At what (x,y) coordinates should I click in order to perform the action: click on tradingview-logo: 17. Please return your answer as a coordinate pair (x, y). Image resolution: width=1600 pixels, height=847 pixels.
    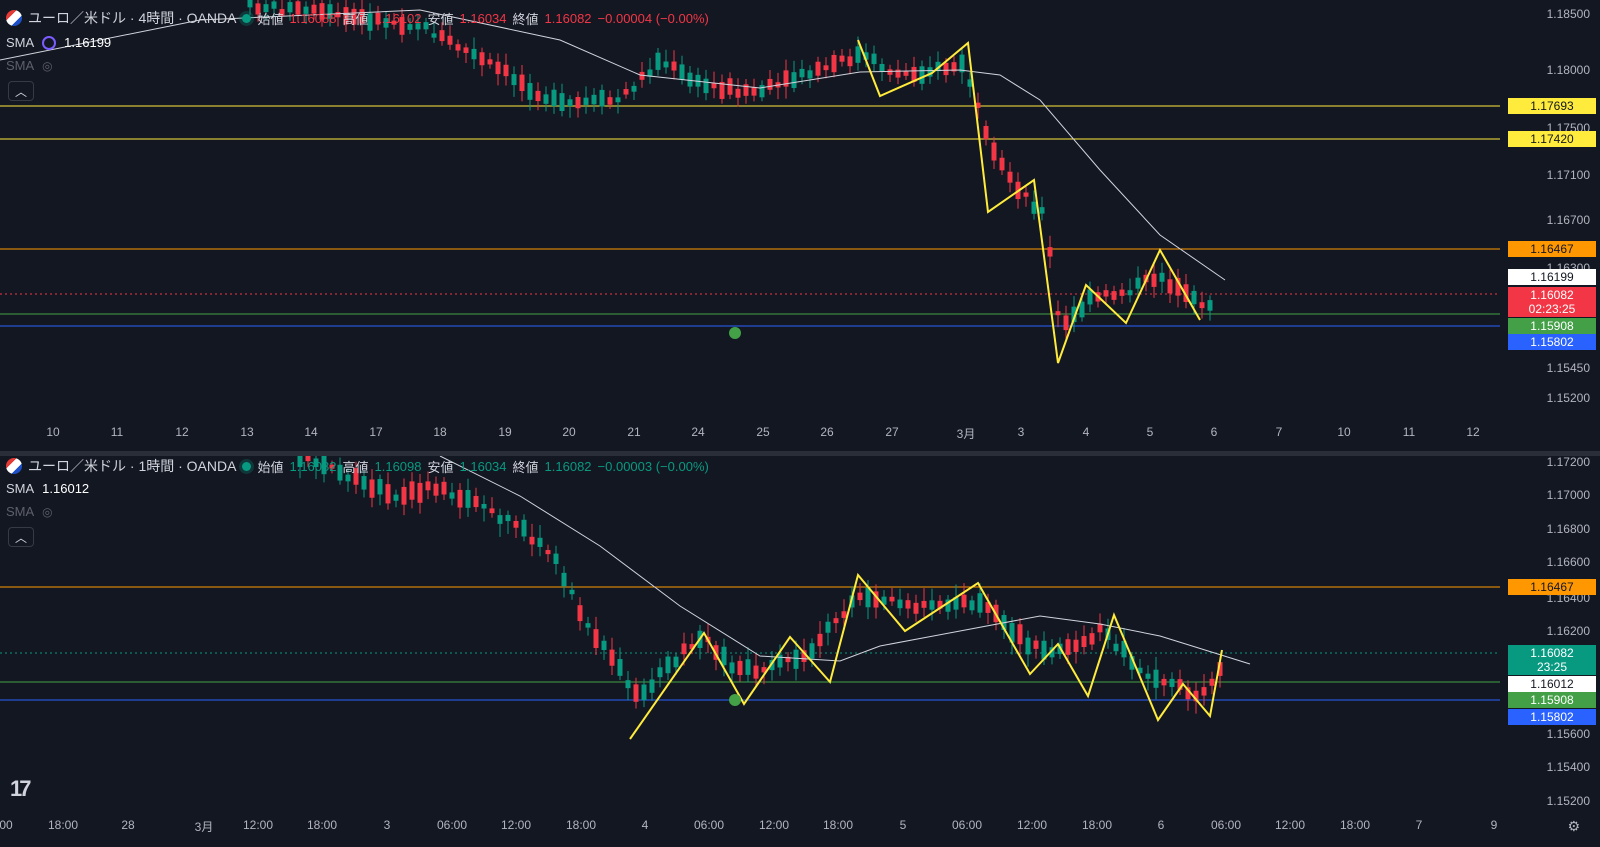
    Looking at the image, I should click on (21, 788).